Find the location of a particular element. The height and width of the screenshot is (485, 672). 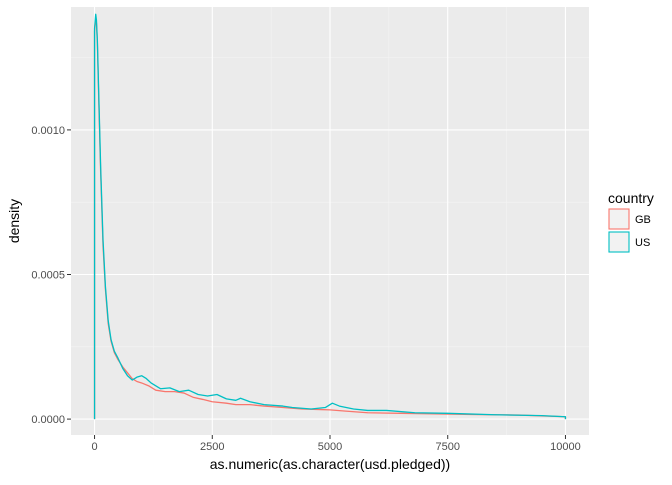

legend-label-us: US is located at coordinates (642, 243).